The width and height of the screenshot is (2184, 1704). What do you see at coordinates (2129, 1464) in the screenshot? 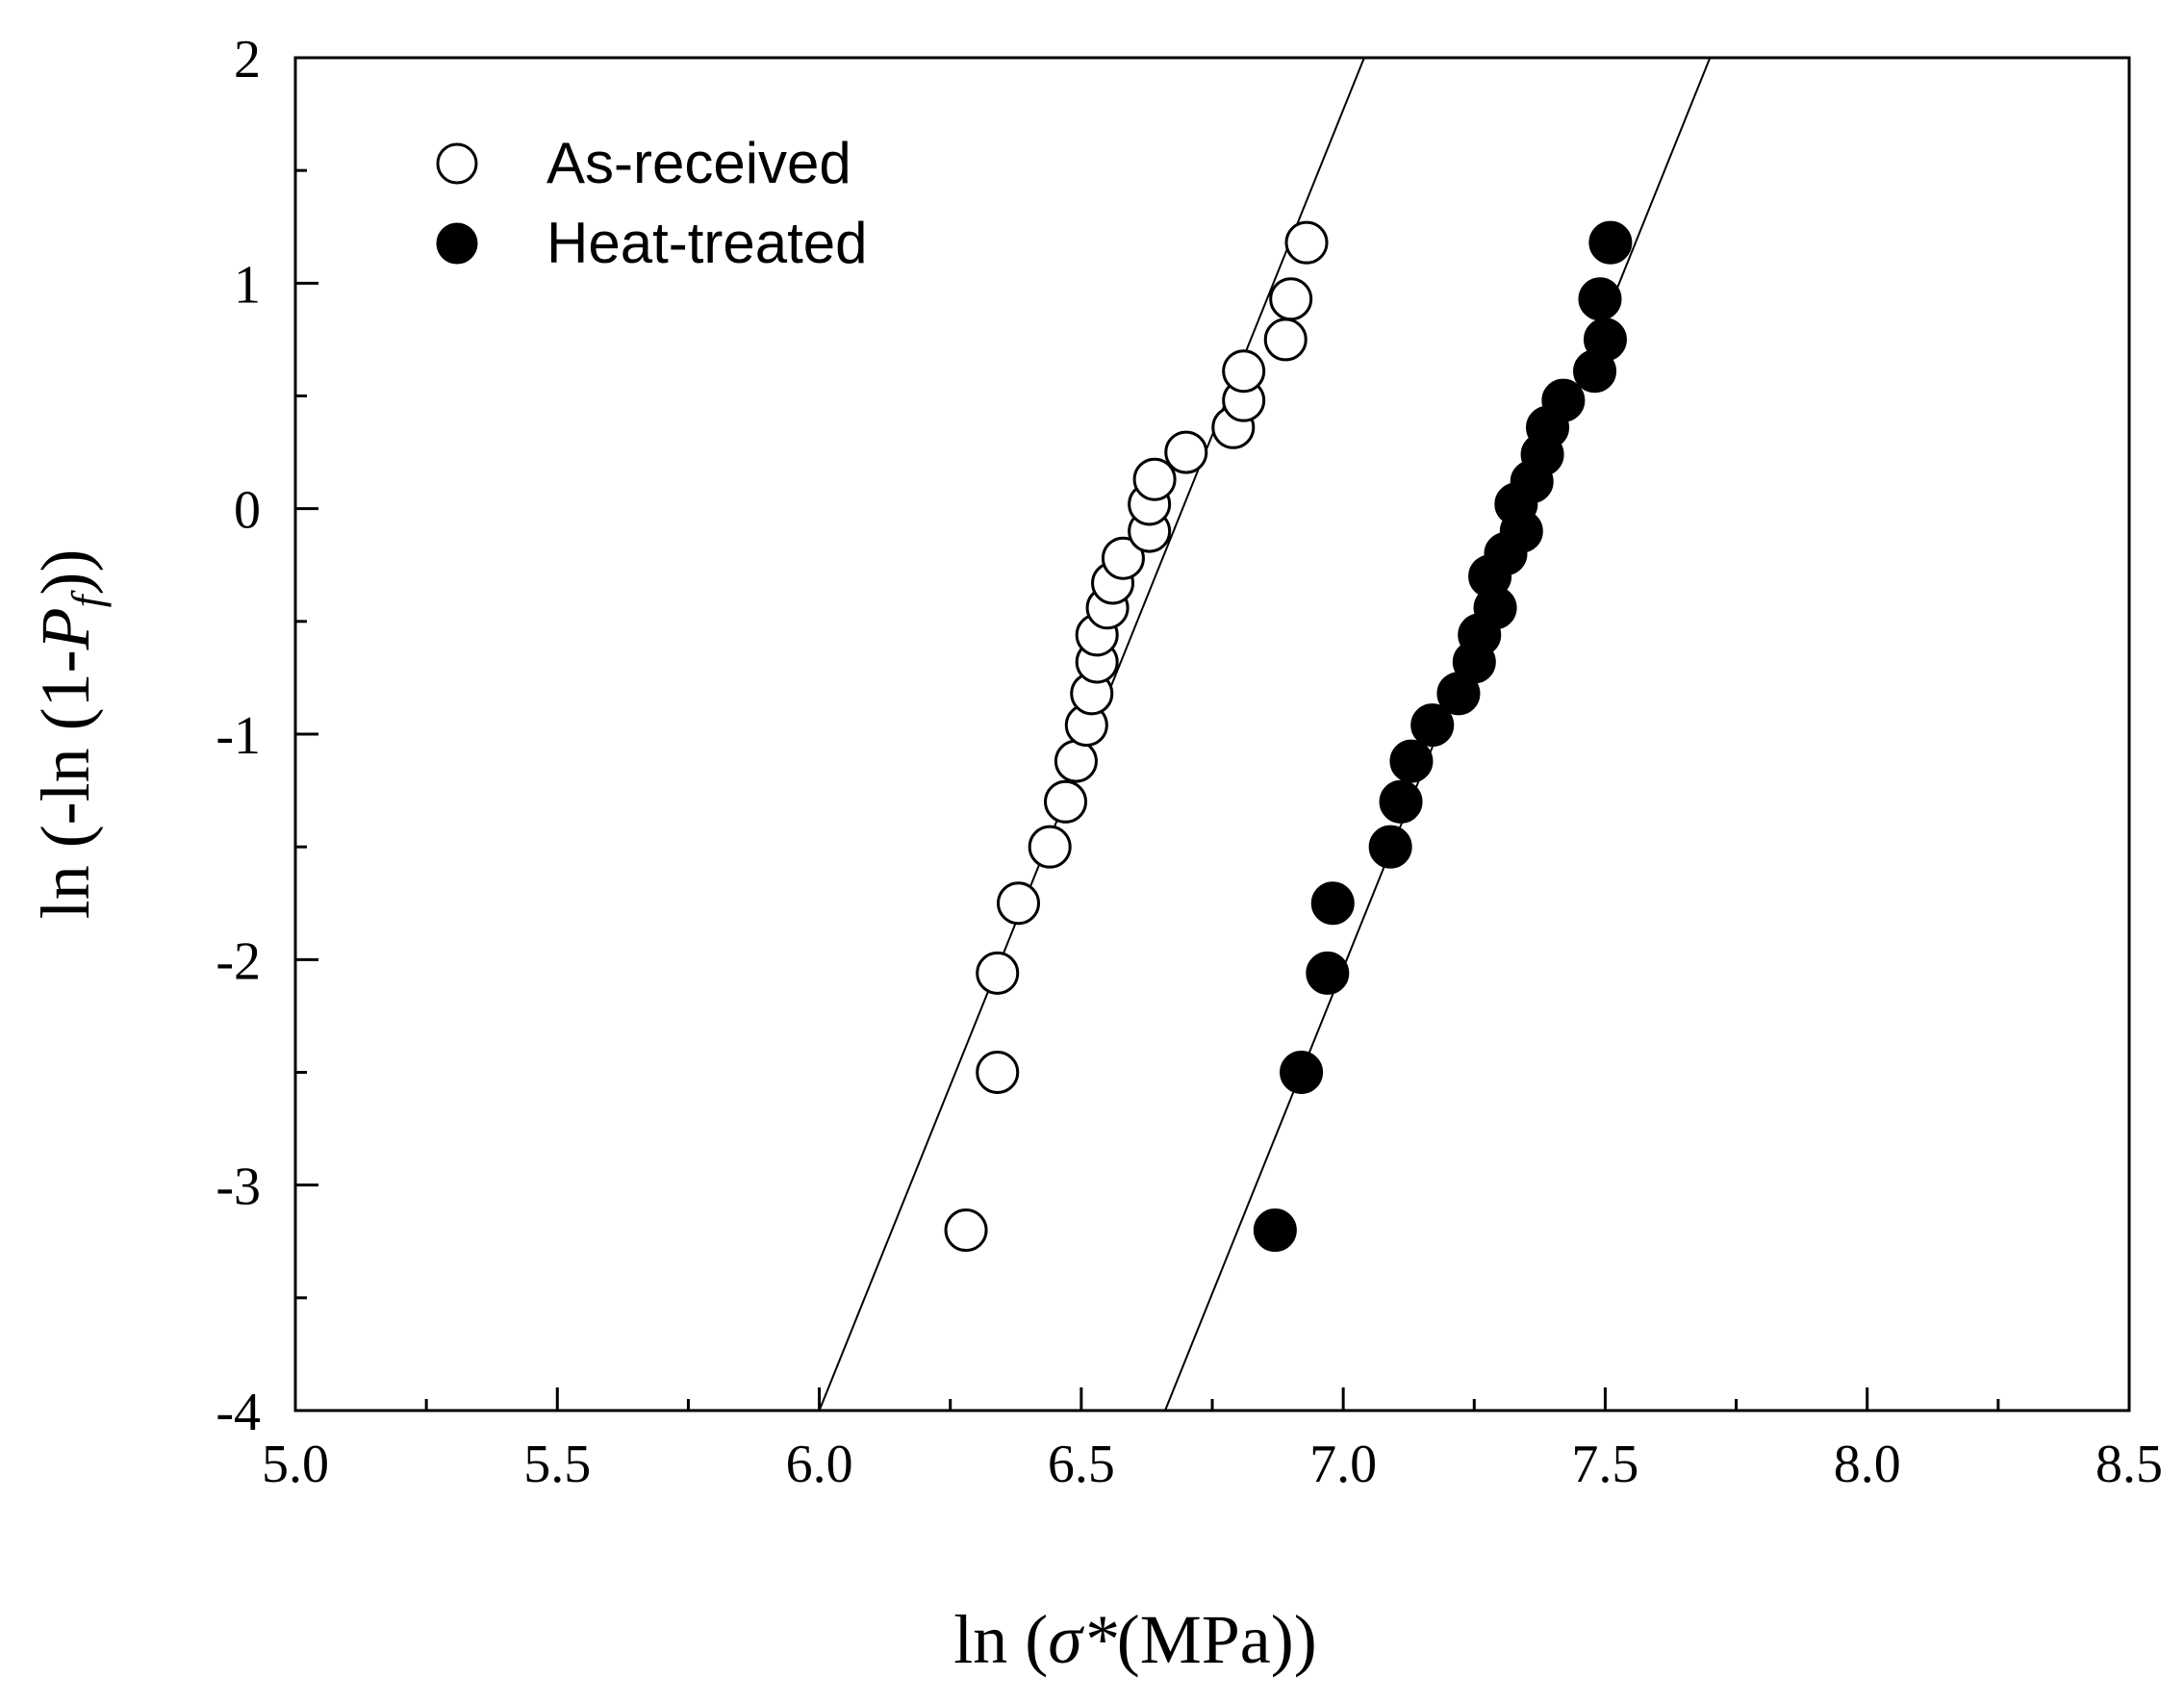
I see `x-tick-label: 8.5` at bounding box center [2129, 1464].